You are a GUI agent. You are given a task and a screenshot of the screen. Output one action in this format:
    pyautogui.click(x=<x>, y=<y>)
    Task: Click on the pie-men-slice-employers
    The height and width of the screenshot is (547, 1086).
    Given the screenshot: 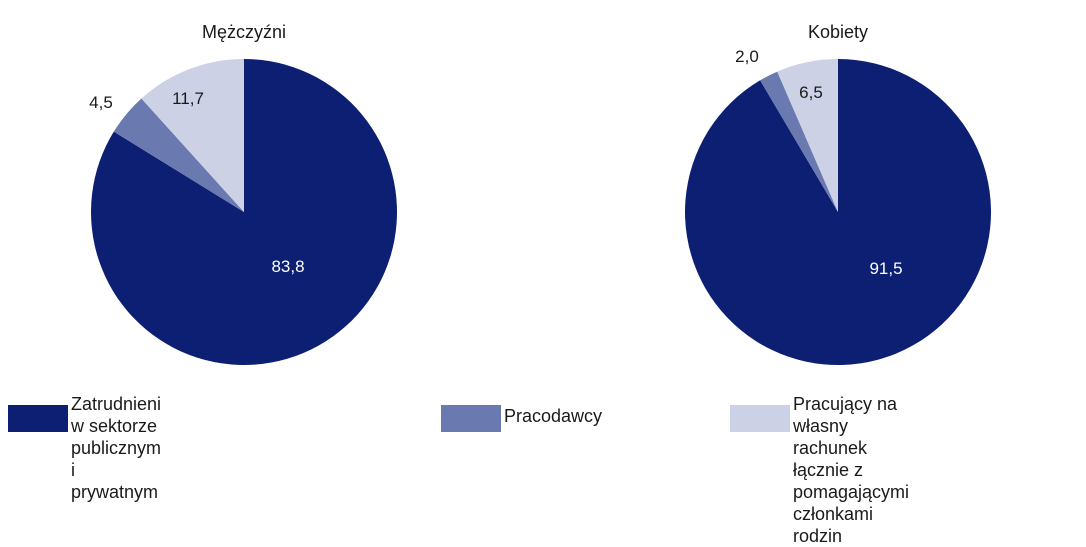 What is the action you would take?
    pyautogui.click(x=178, y=155)
    